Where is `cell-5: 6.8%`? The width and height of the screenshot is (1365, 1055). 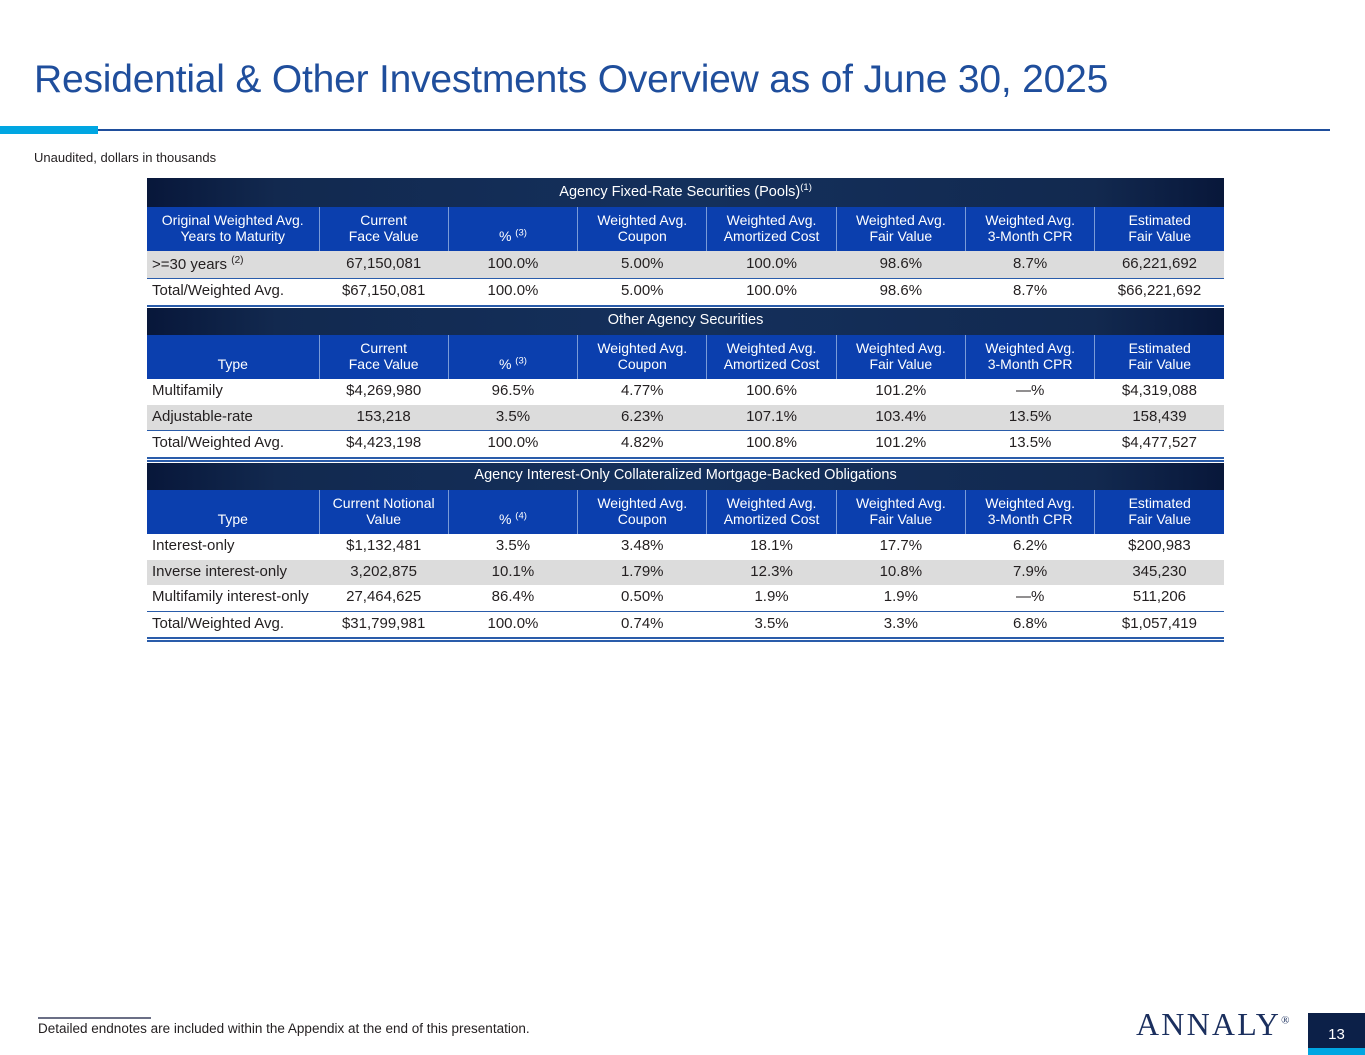 cell-5: 6.8% is located at coordinates (1030, 624).